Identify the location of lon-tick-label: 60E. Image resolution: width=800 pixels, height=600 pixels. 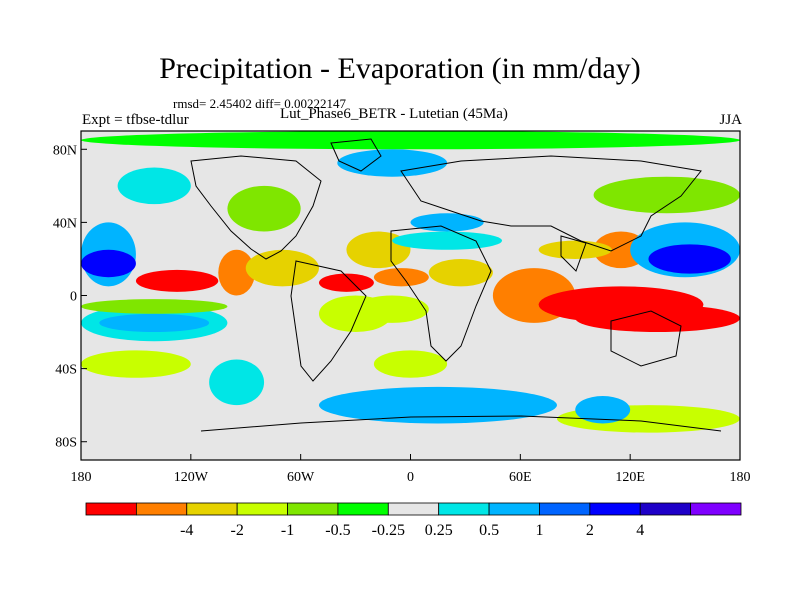
(520, 477).